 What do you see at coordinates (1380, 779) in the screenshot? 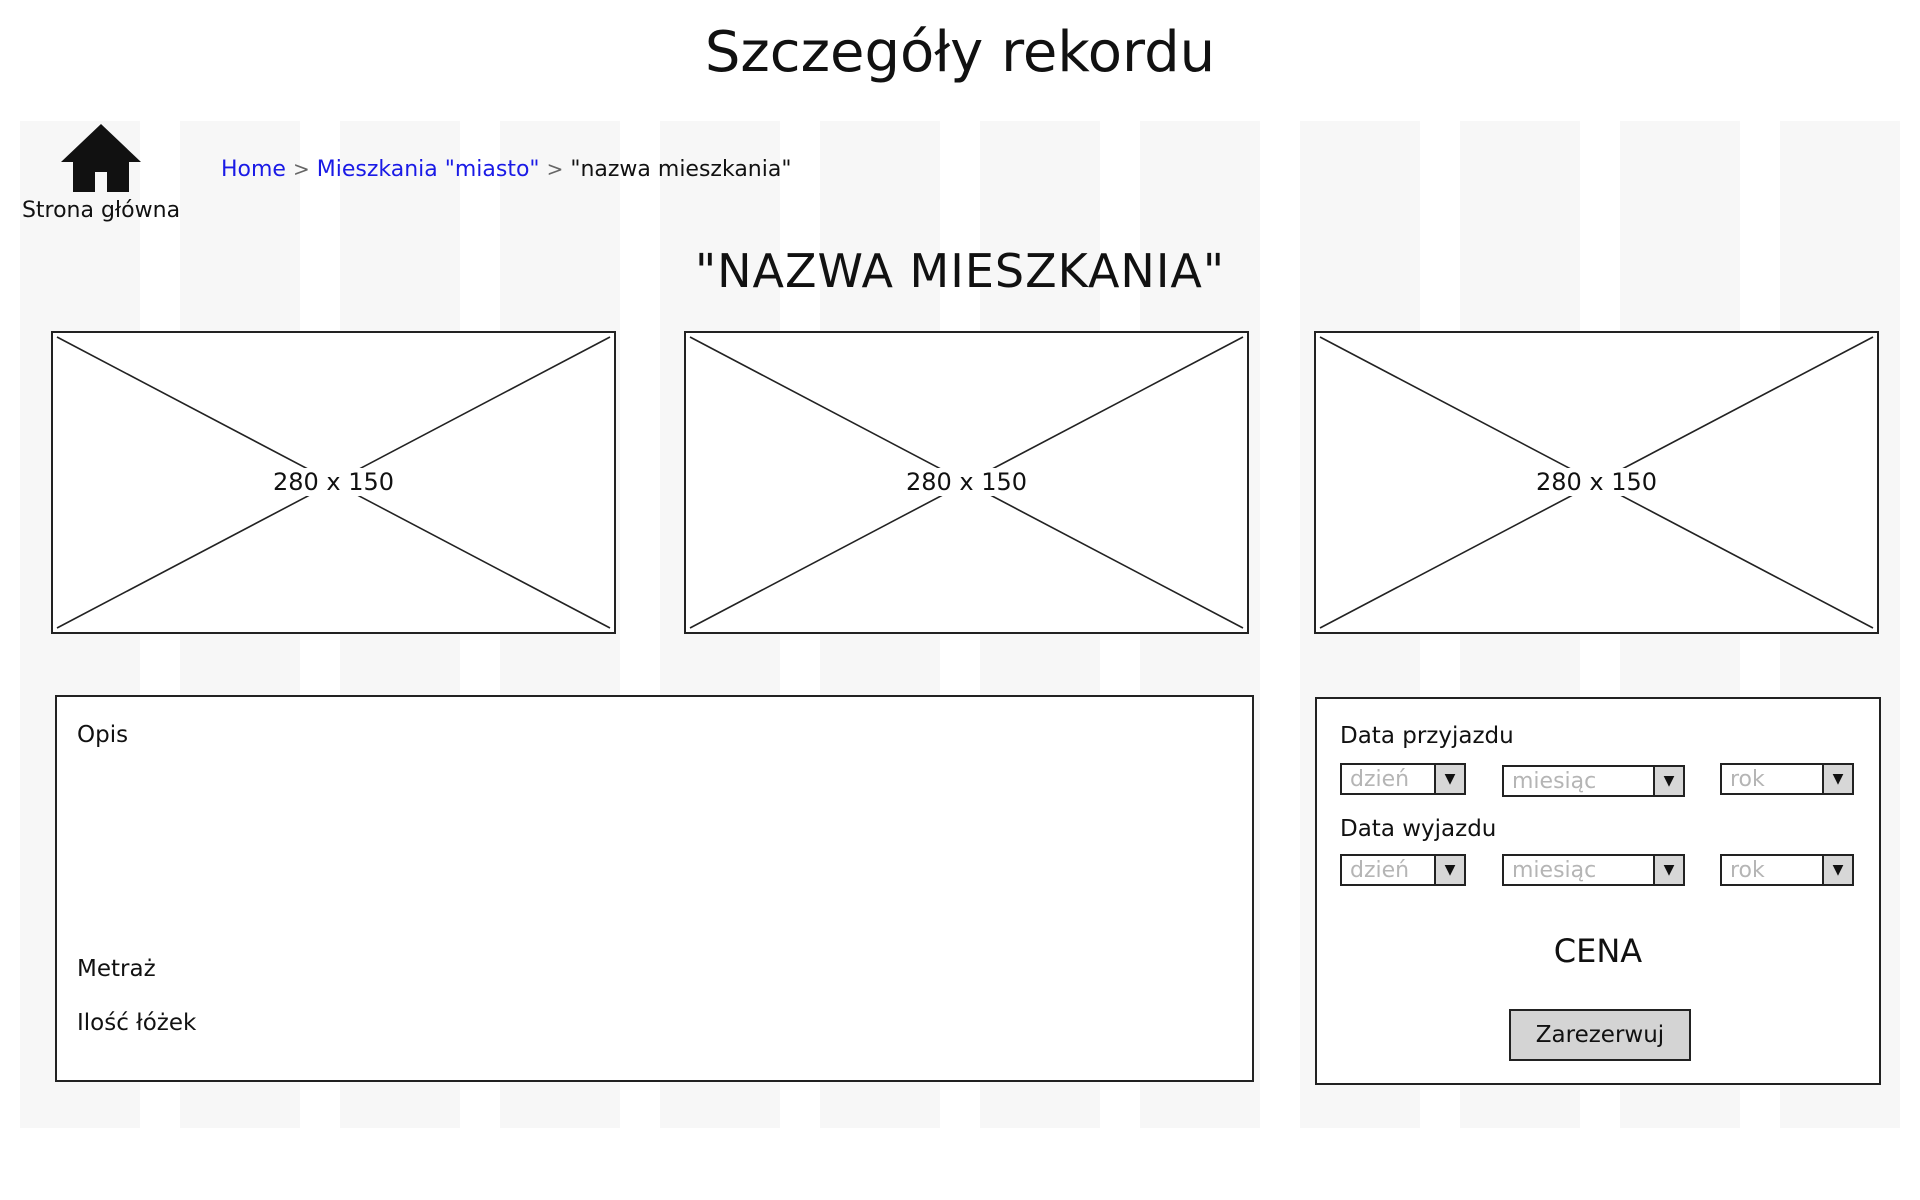
I see `arrival-day-value: dzień` at bounding box center [1380, 779].